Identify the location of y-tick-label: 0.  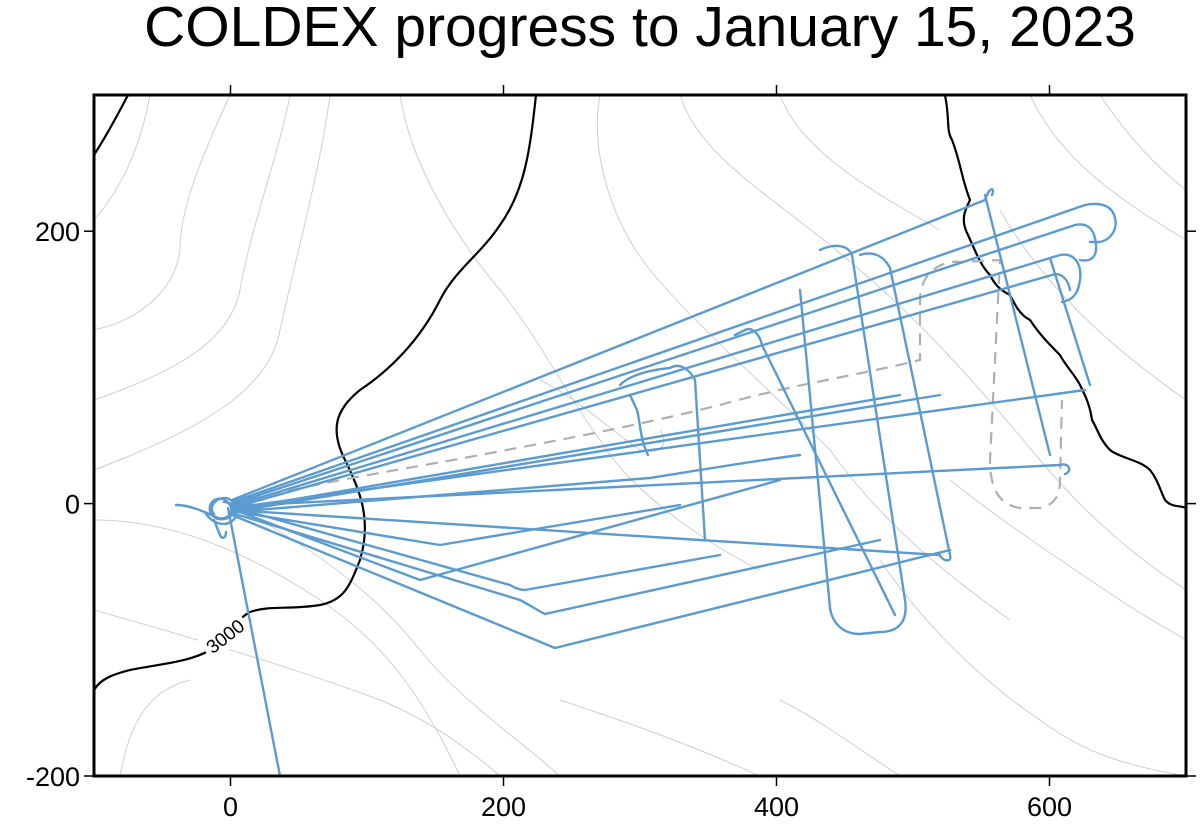
(72, 505).